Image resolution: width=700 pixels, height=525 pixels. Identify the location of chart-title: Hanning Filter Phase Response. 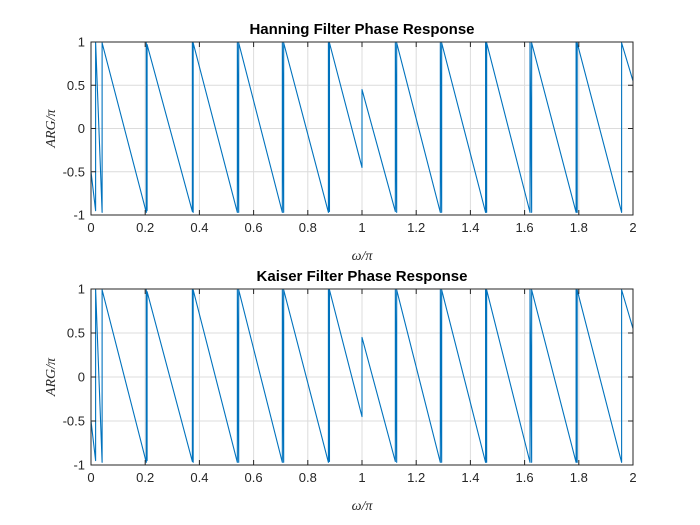
(361, 29).